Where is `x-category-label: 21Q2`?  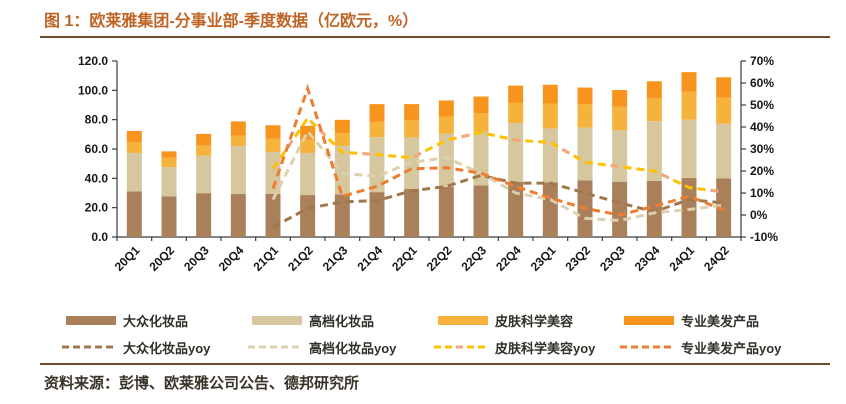 x-category-label: 21Q2 is located at coordinates (300, 258).